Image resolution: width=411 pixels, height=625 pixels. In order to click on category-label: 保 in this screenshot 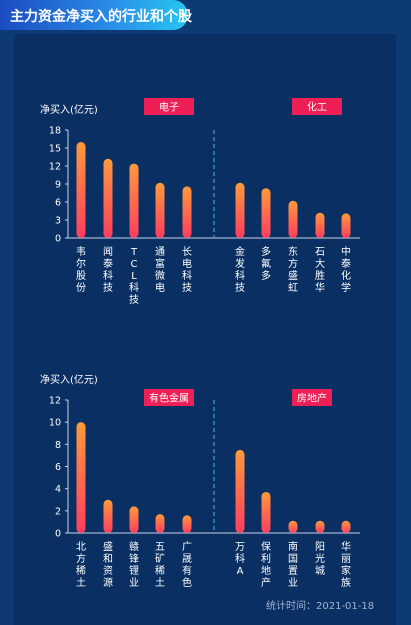, I will do `click(266, 546)`.